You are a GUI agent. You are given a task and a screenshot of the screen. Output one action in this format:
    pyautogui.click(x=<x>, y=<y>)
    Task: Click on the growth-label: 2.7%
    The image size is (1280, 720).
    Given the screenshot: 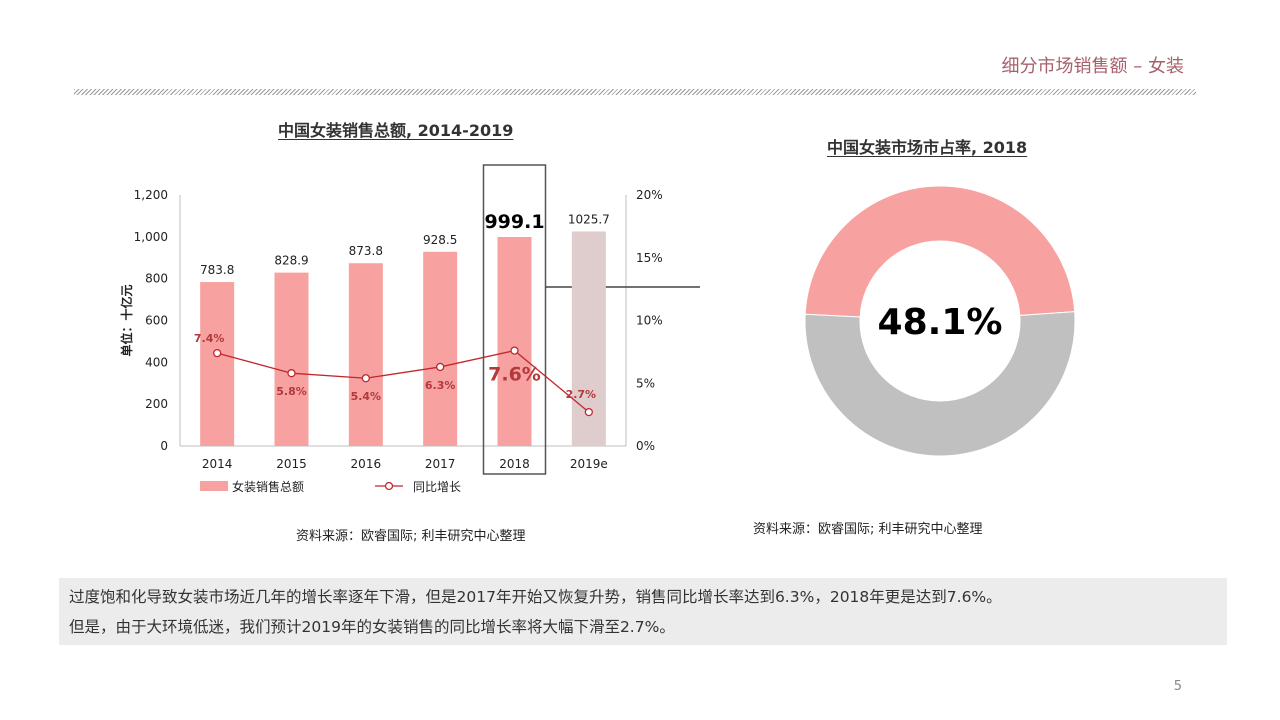 What is the action you would take?
    pyautogui.click(x=581, y=394)
    